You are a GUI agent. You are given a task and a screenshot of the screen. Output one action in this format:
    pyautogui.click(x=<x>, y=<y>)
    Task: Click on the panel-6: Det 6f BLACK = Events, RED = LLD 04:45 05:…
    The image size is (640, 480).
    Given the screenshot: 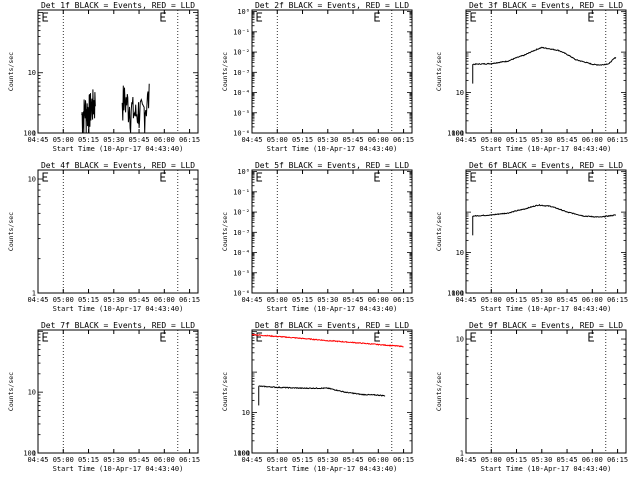 What is the action you would take?
    pyautogui.click(x=531, y=237)
    